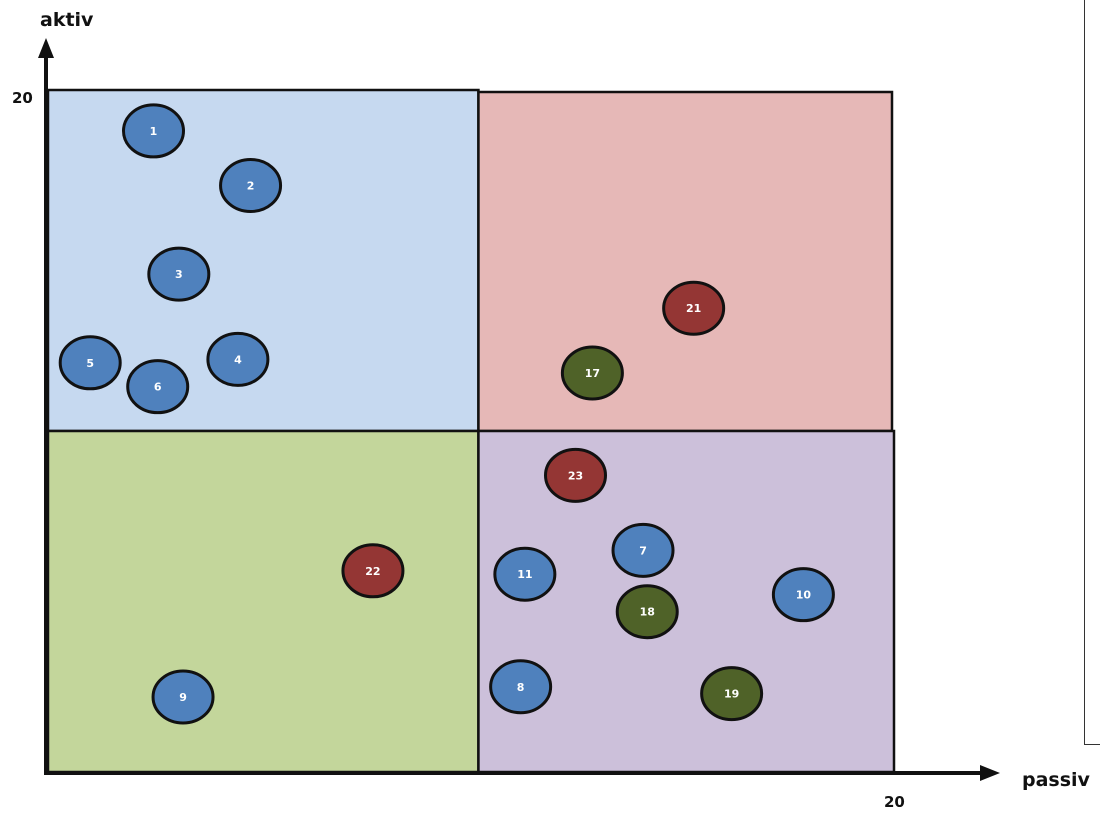  I want to click on point-label: 17, so click(592, 373).